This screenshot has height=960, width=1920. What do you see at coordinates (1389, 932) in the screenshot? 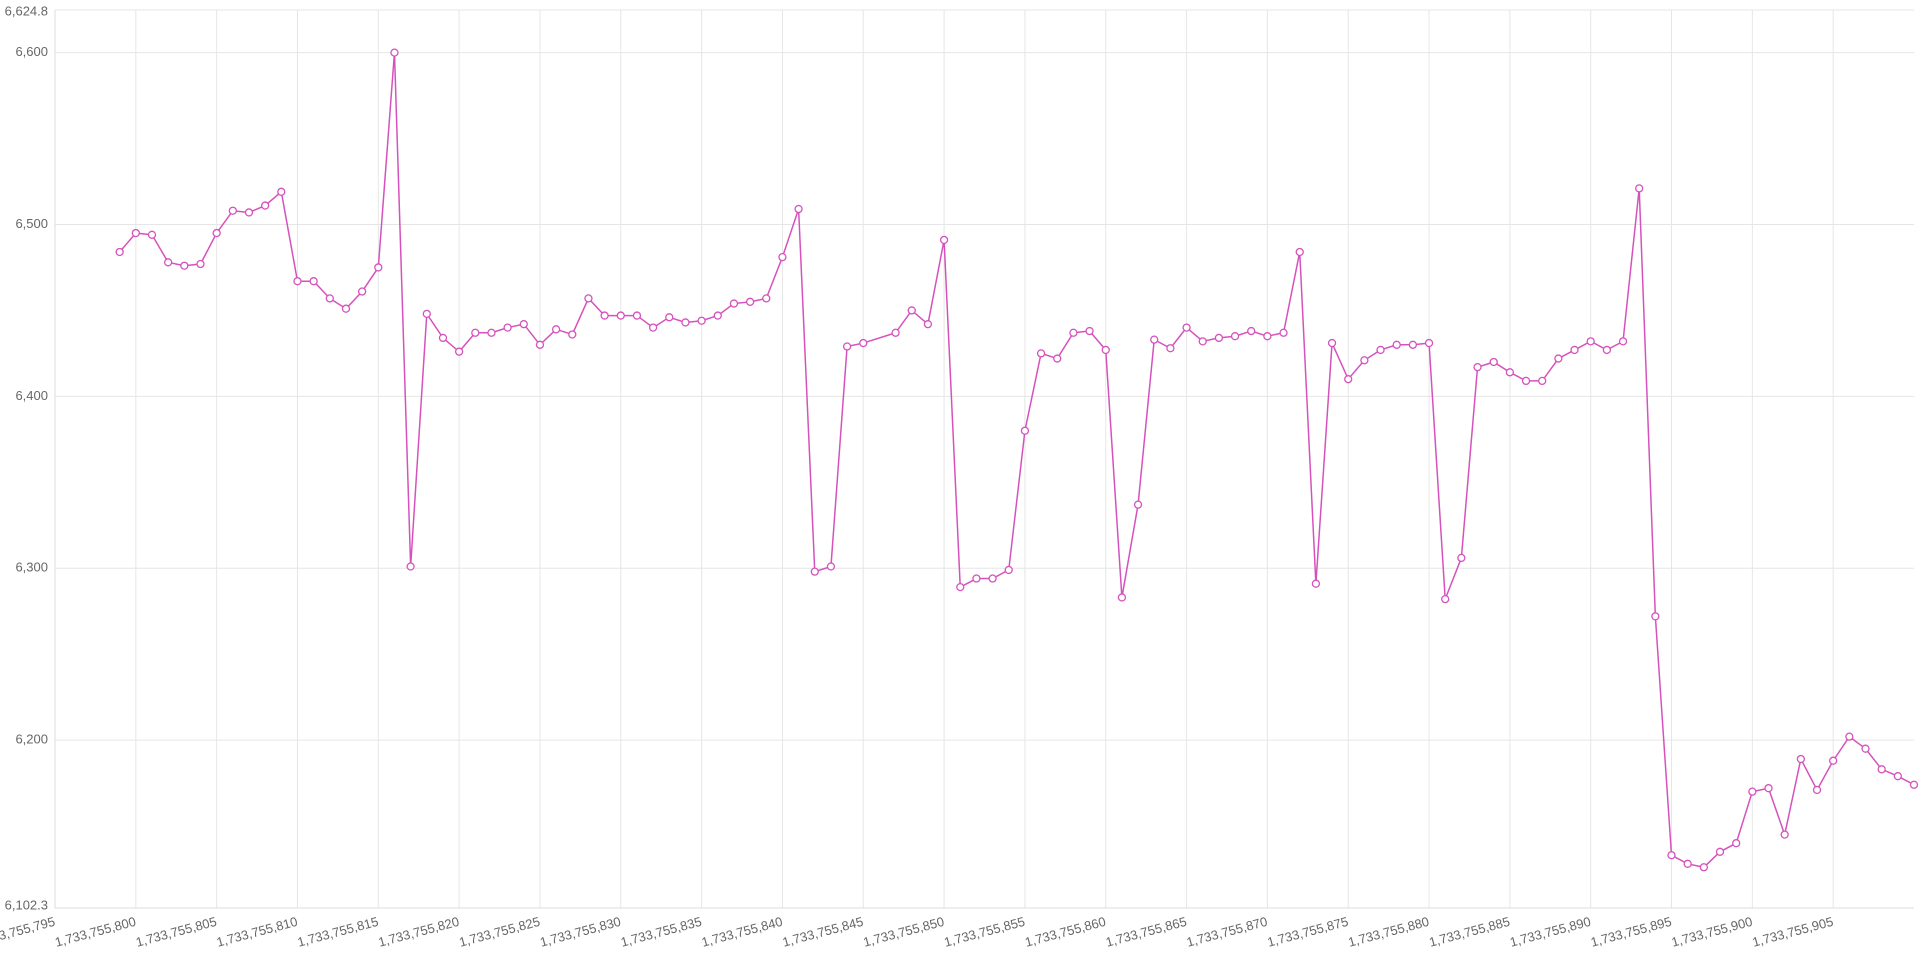
I see `x-tick-label: 1,733,755,880` at bounding box center [1389, 932].